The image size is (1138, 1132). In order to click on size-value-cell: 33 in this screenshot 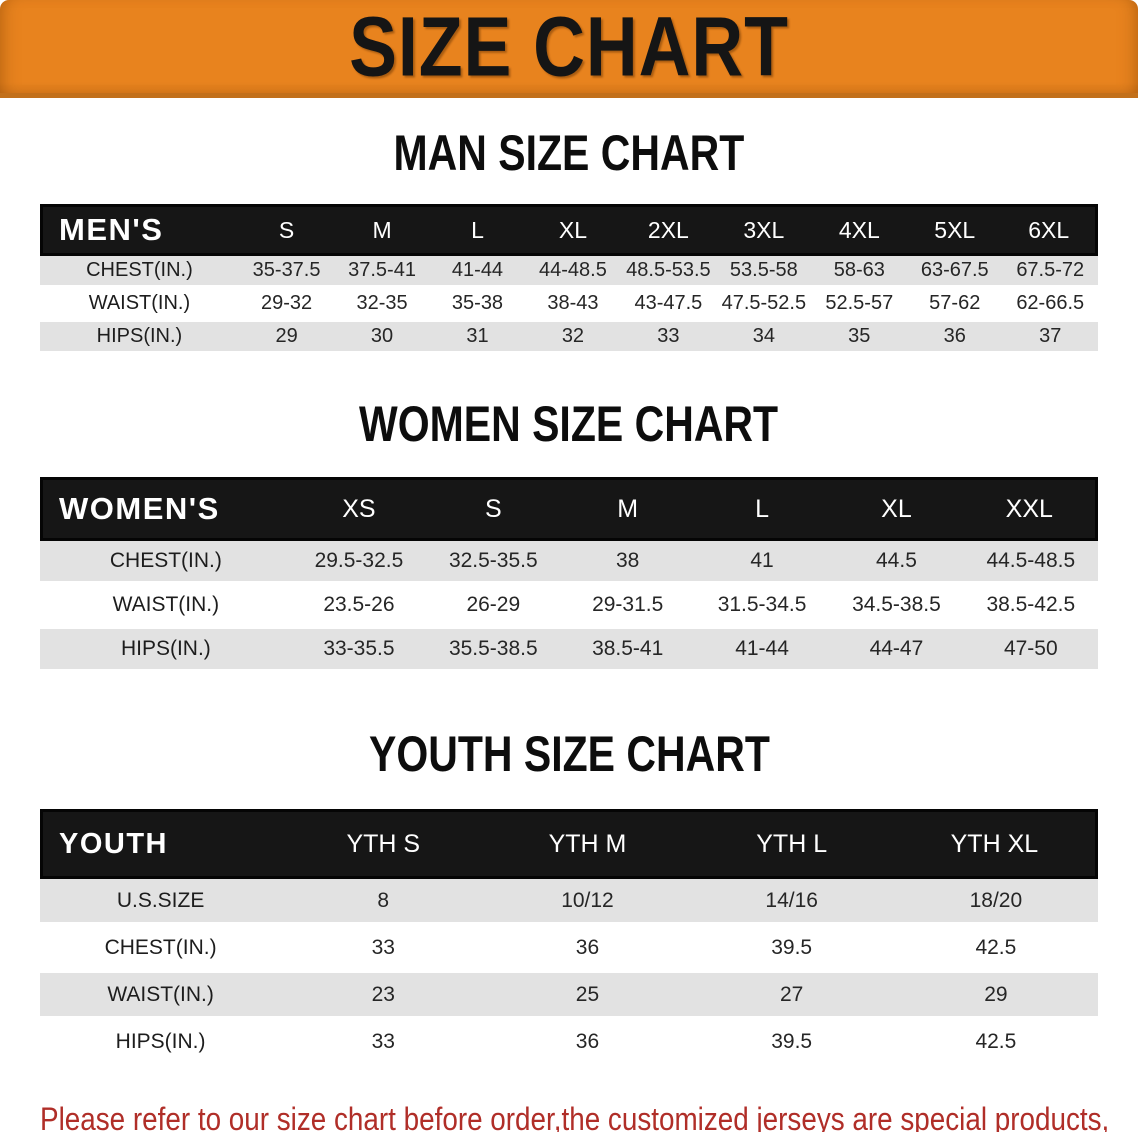, I will do `click(383, 949)`.